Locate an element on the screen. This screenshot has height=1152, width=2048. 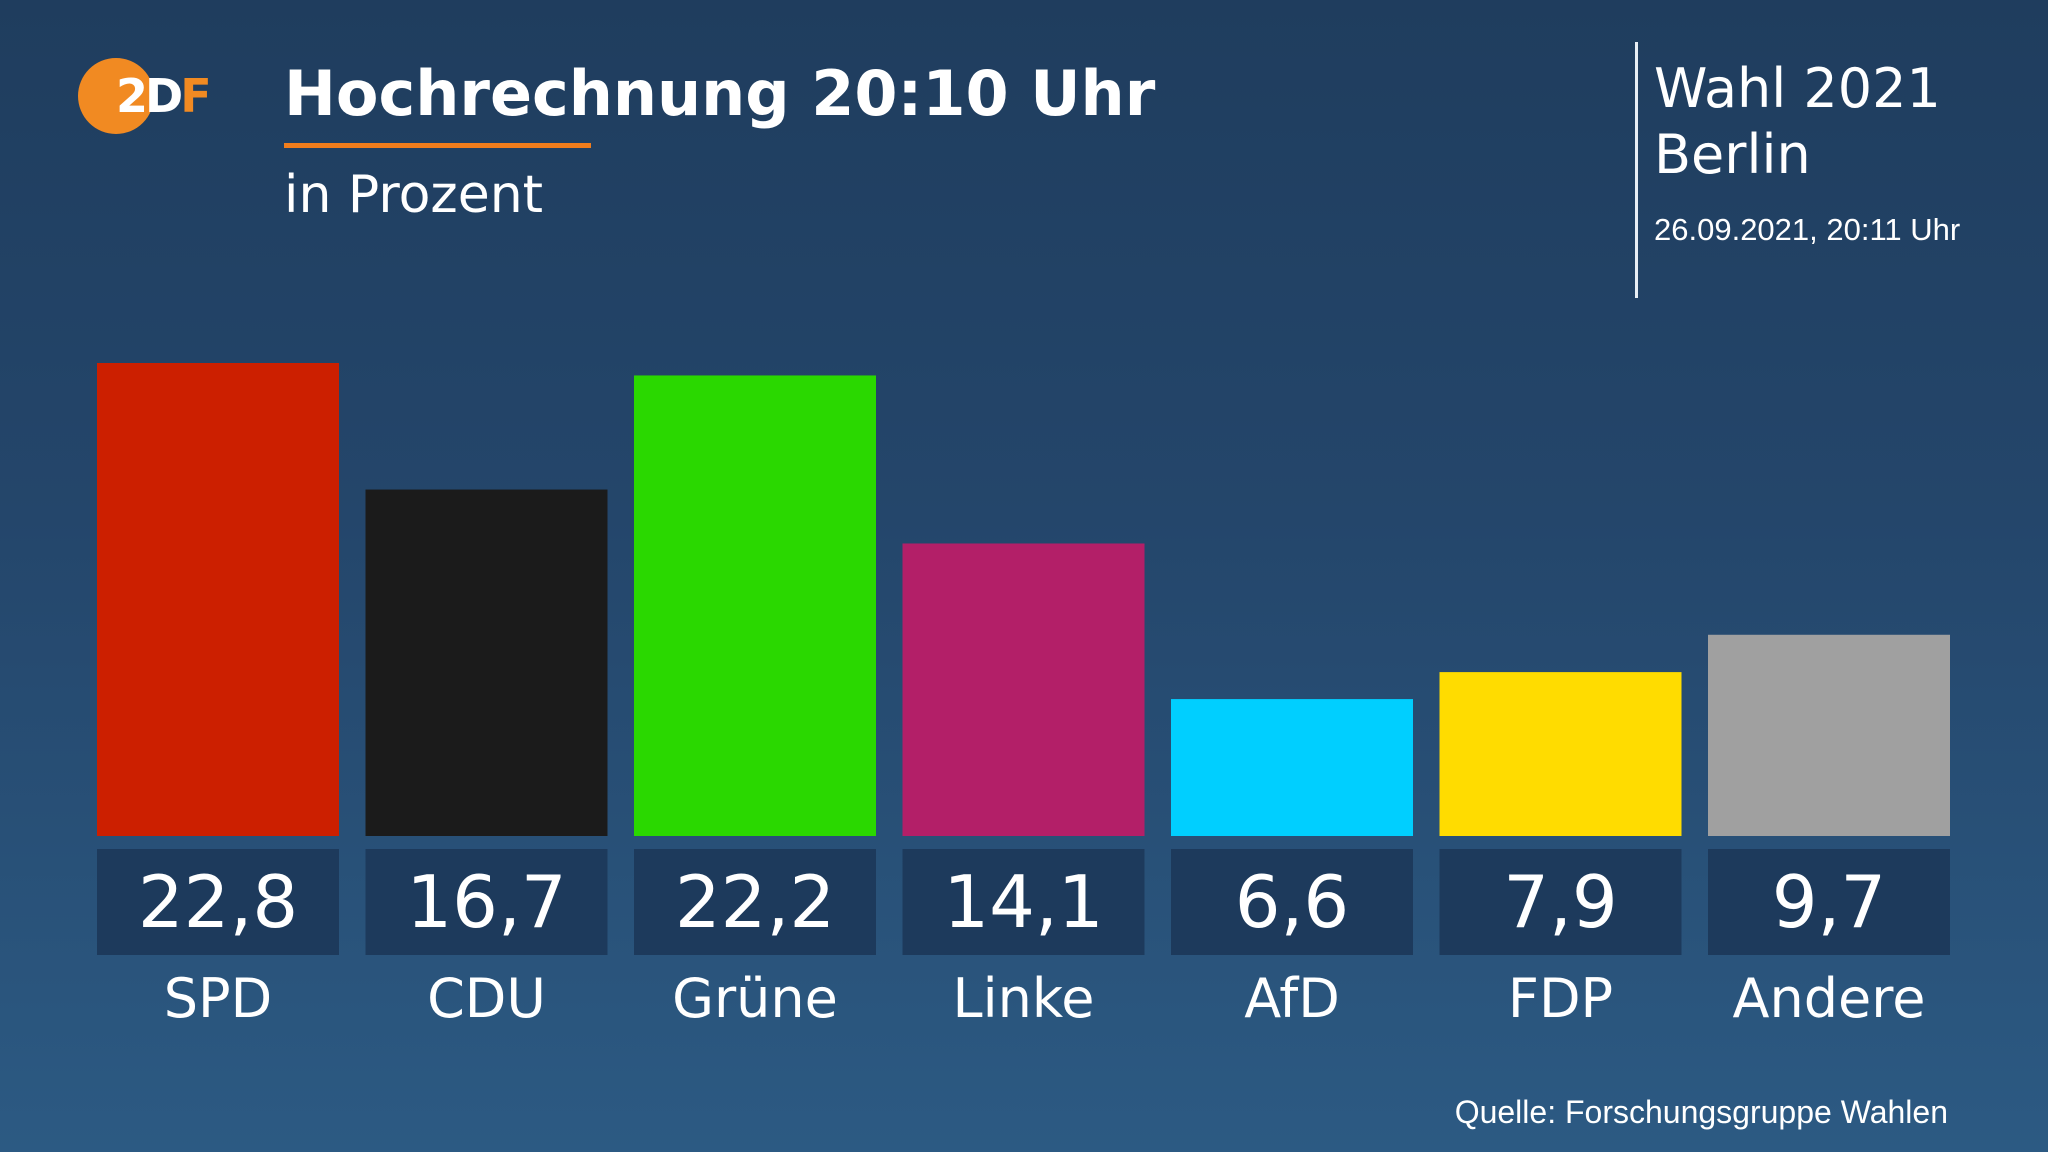
value-label-cdu: 16,7 is located at coordinates (486, 902).